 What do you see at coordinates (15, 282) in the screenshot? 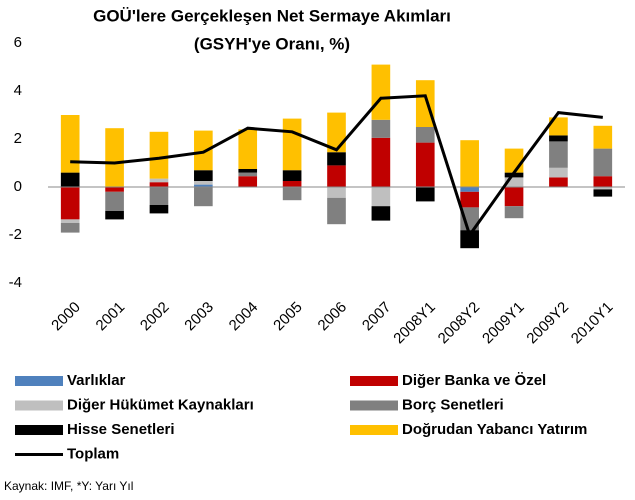
I see `y-tick-label: -4` at bounding box center [15, 282].